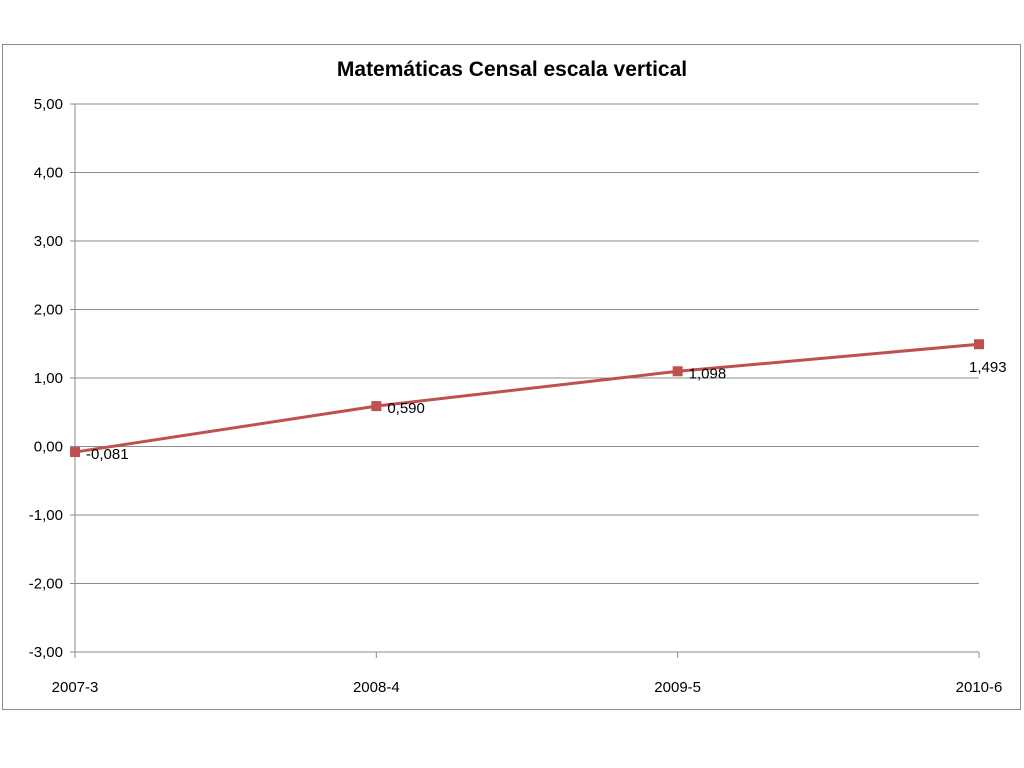  What do you see at coordinates (46, 584) in the screenshot?
I see `y-tick-label: -2,00` at bounding box center [46, 584].